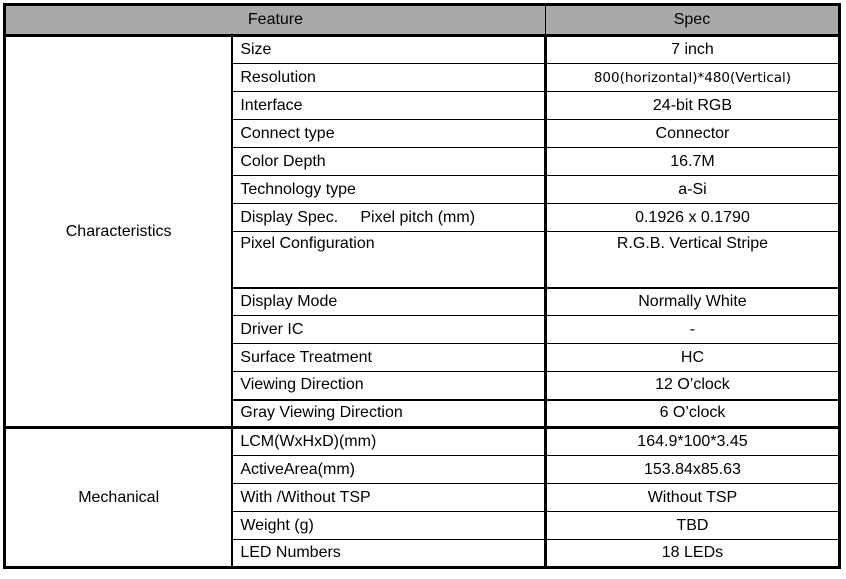 This screenshot has width=846, height=579. I want to click on table-row: Display Mode Normally White, so click(423, 301).